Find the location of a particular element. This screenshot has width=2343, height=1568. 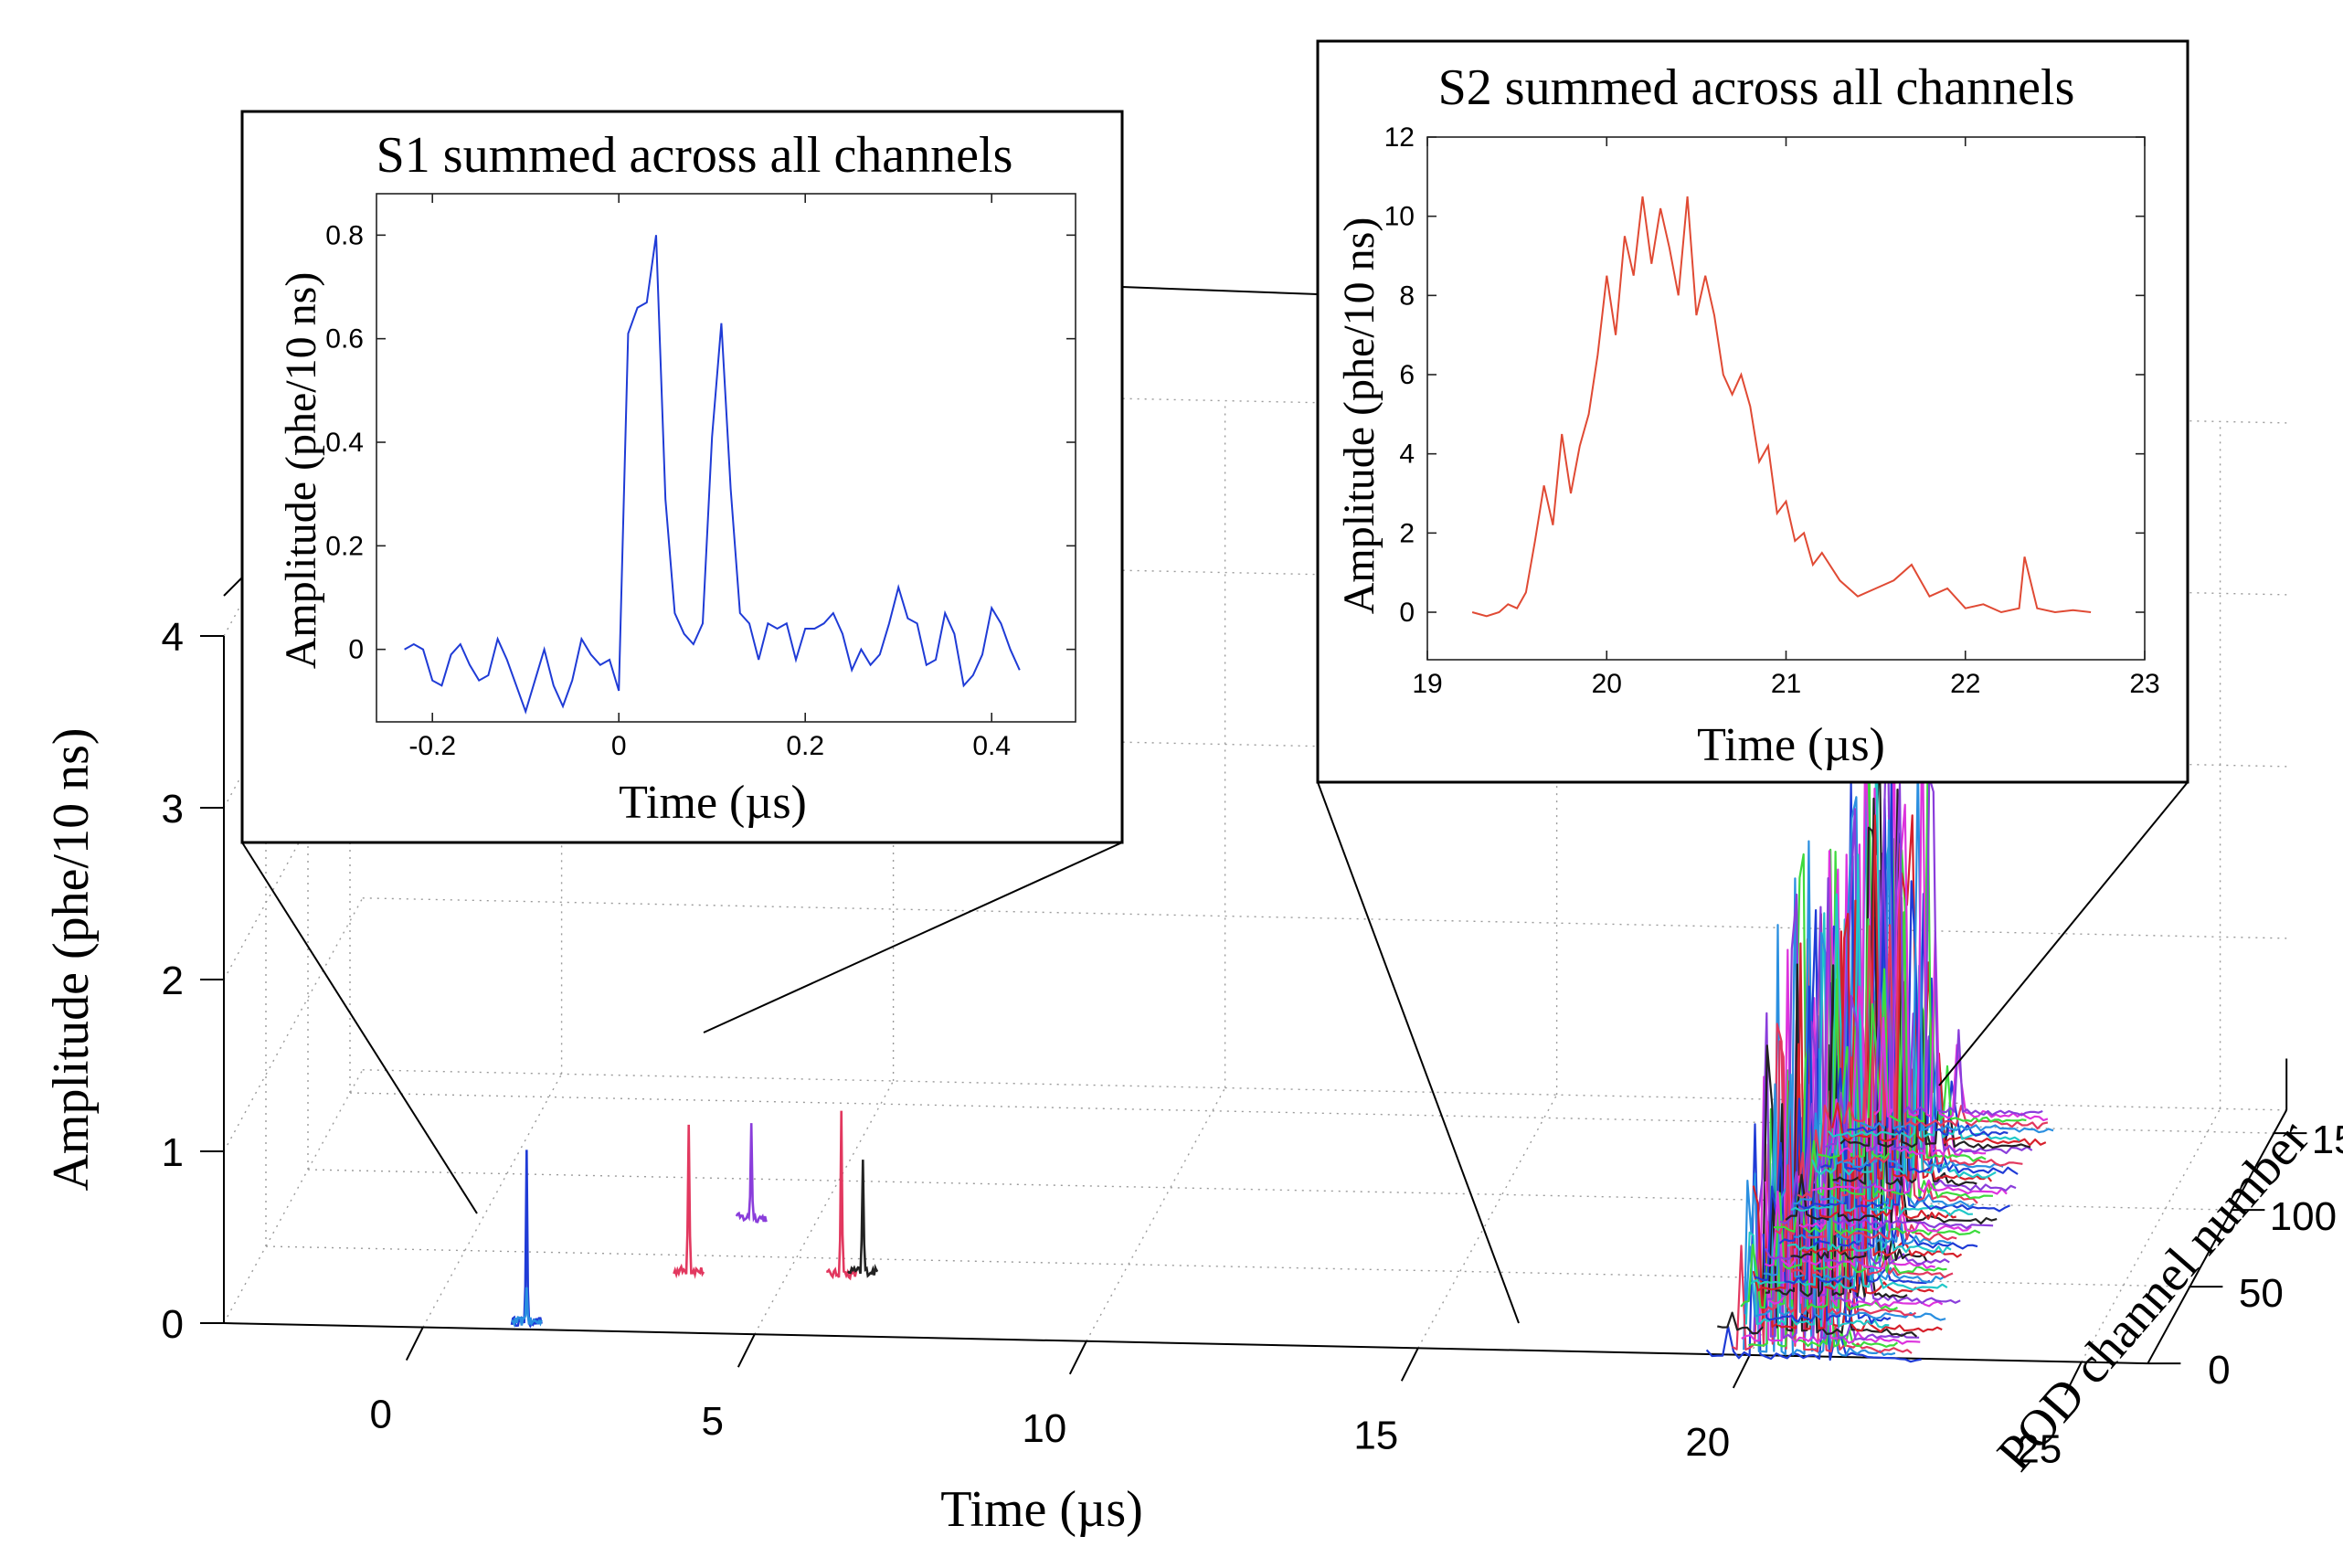

s1-y-axis-label: Amplitude (phe/10 ns) is located at coordinates (301, 471).